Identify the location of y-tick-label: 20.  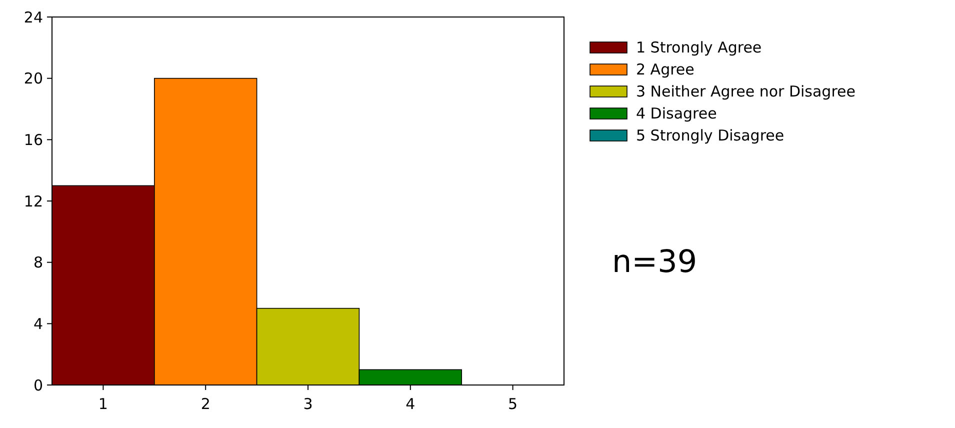
(33, 79).